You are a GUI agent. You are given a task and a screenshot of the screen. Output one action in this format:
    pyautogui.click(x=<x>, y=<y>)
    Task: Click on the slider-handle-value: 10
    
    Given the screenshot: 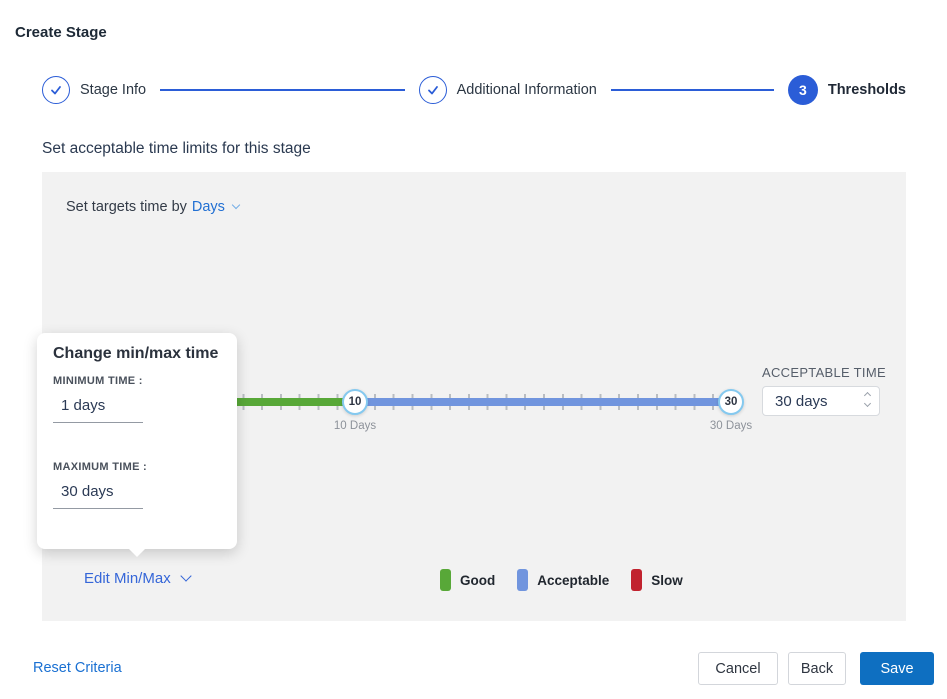 What is the action you would take?
    pyautogui.click(x=355, y=402)
    